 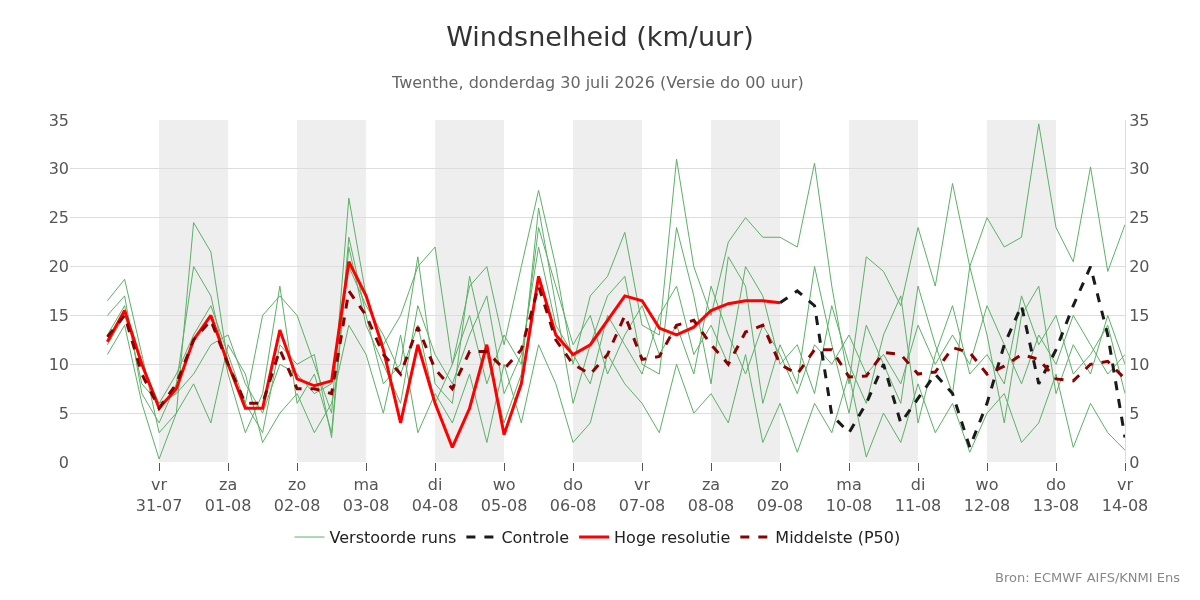 I want to click on x-tick-label: wo 05-08, so click(x=504, y=495).